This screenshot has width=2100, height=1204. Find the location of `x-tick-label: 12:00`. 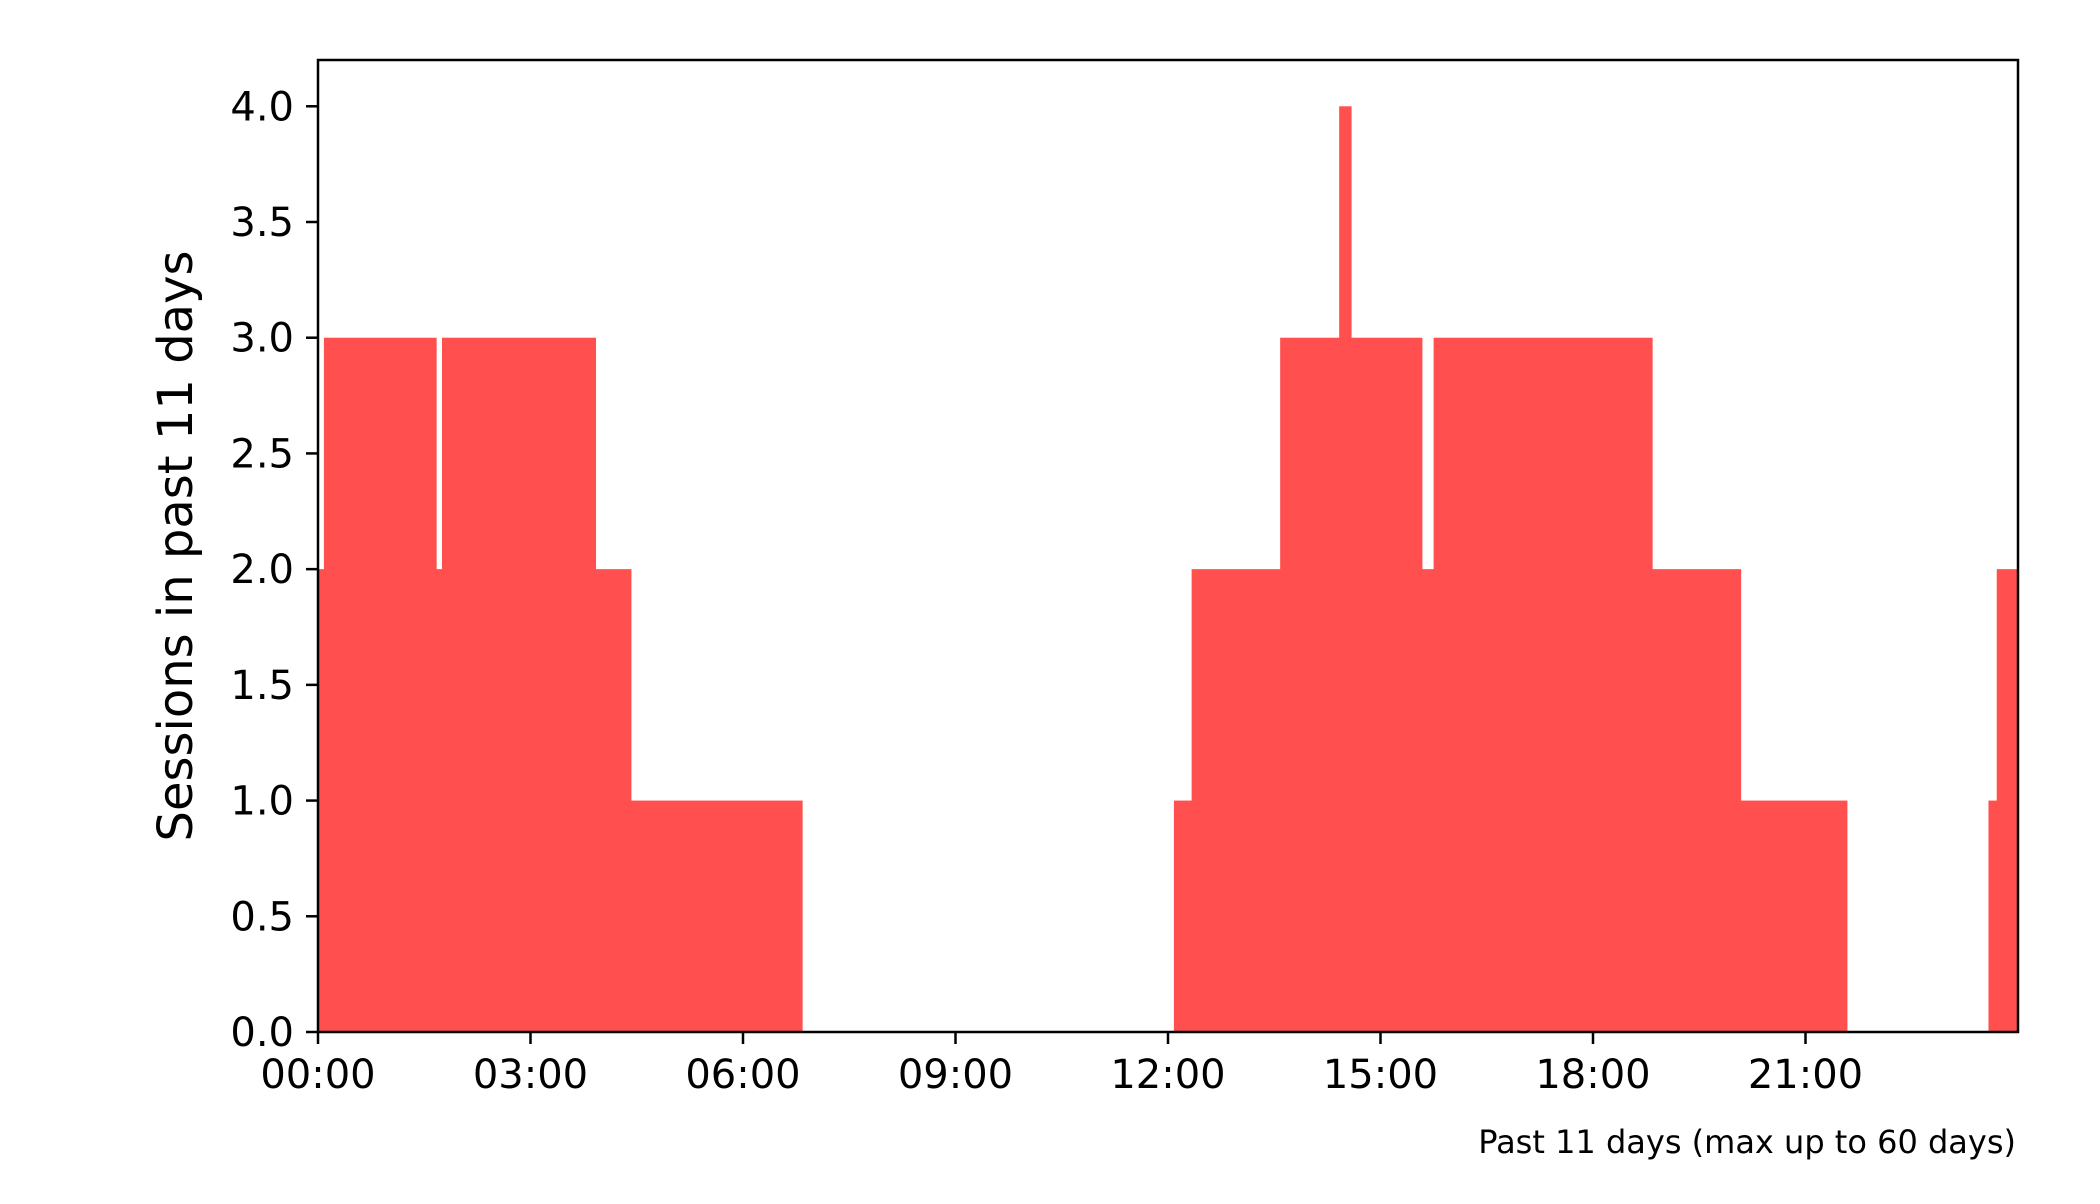

x-tick-label: 12:00 is located at coordinates (1167, 1075).